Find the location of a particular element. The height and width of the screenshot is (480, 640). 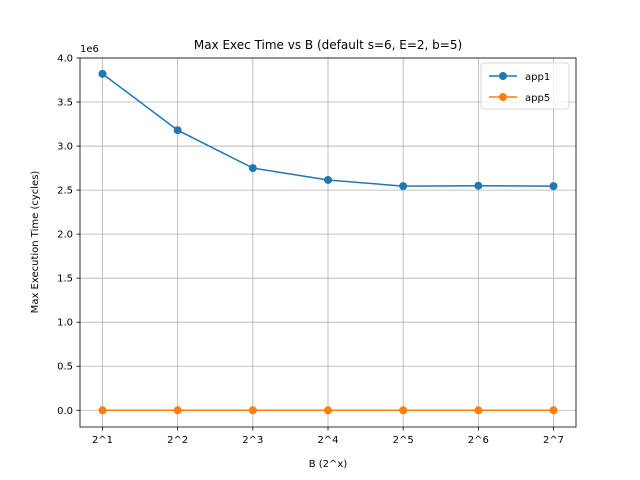

y-tick-label: 1.0 is located at coordinates (65, 323).